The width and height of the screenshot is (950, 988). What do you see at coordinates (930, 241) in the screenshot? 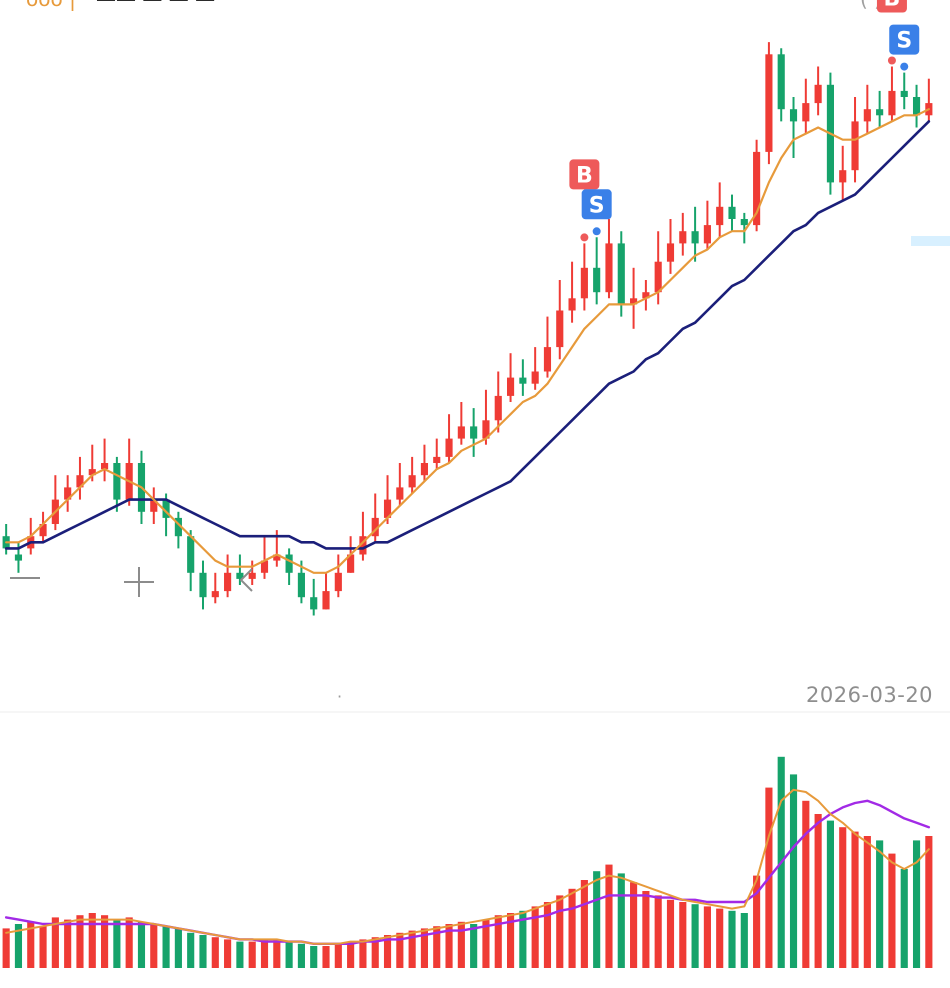
I see `price-tag` at bounding box center [930, 241].